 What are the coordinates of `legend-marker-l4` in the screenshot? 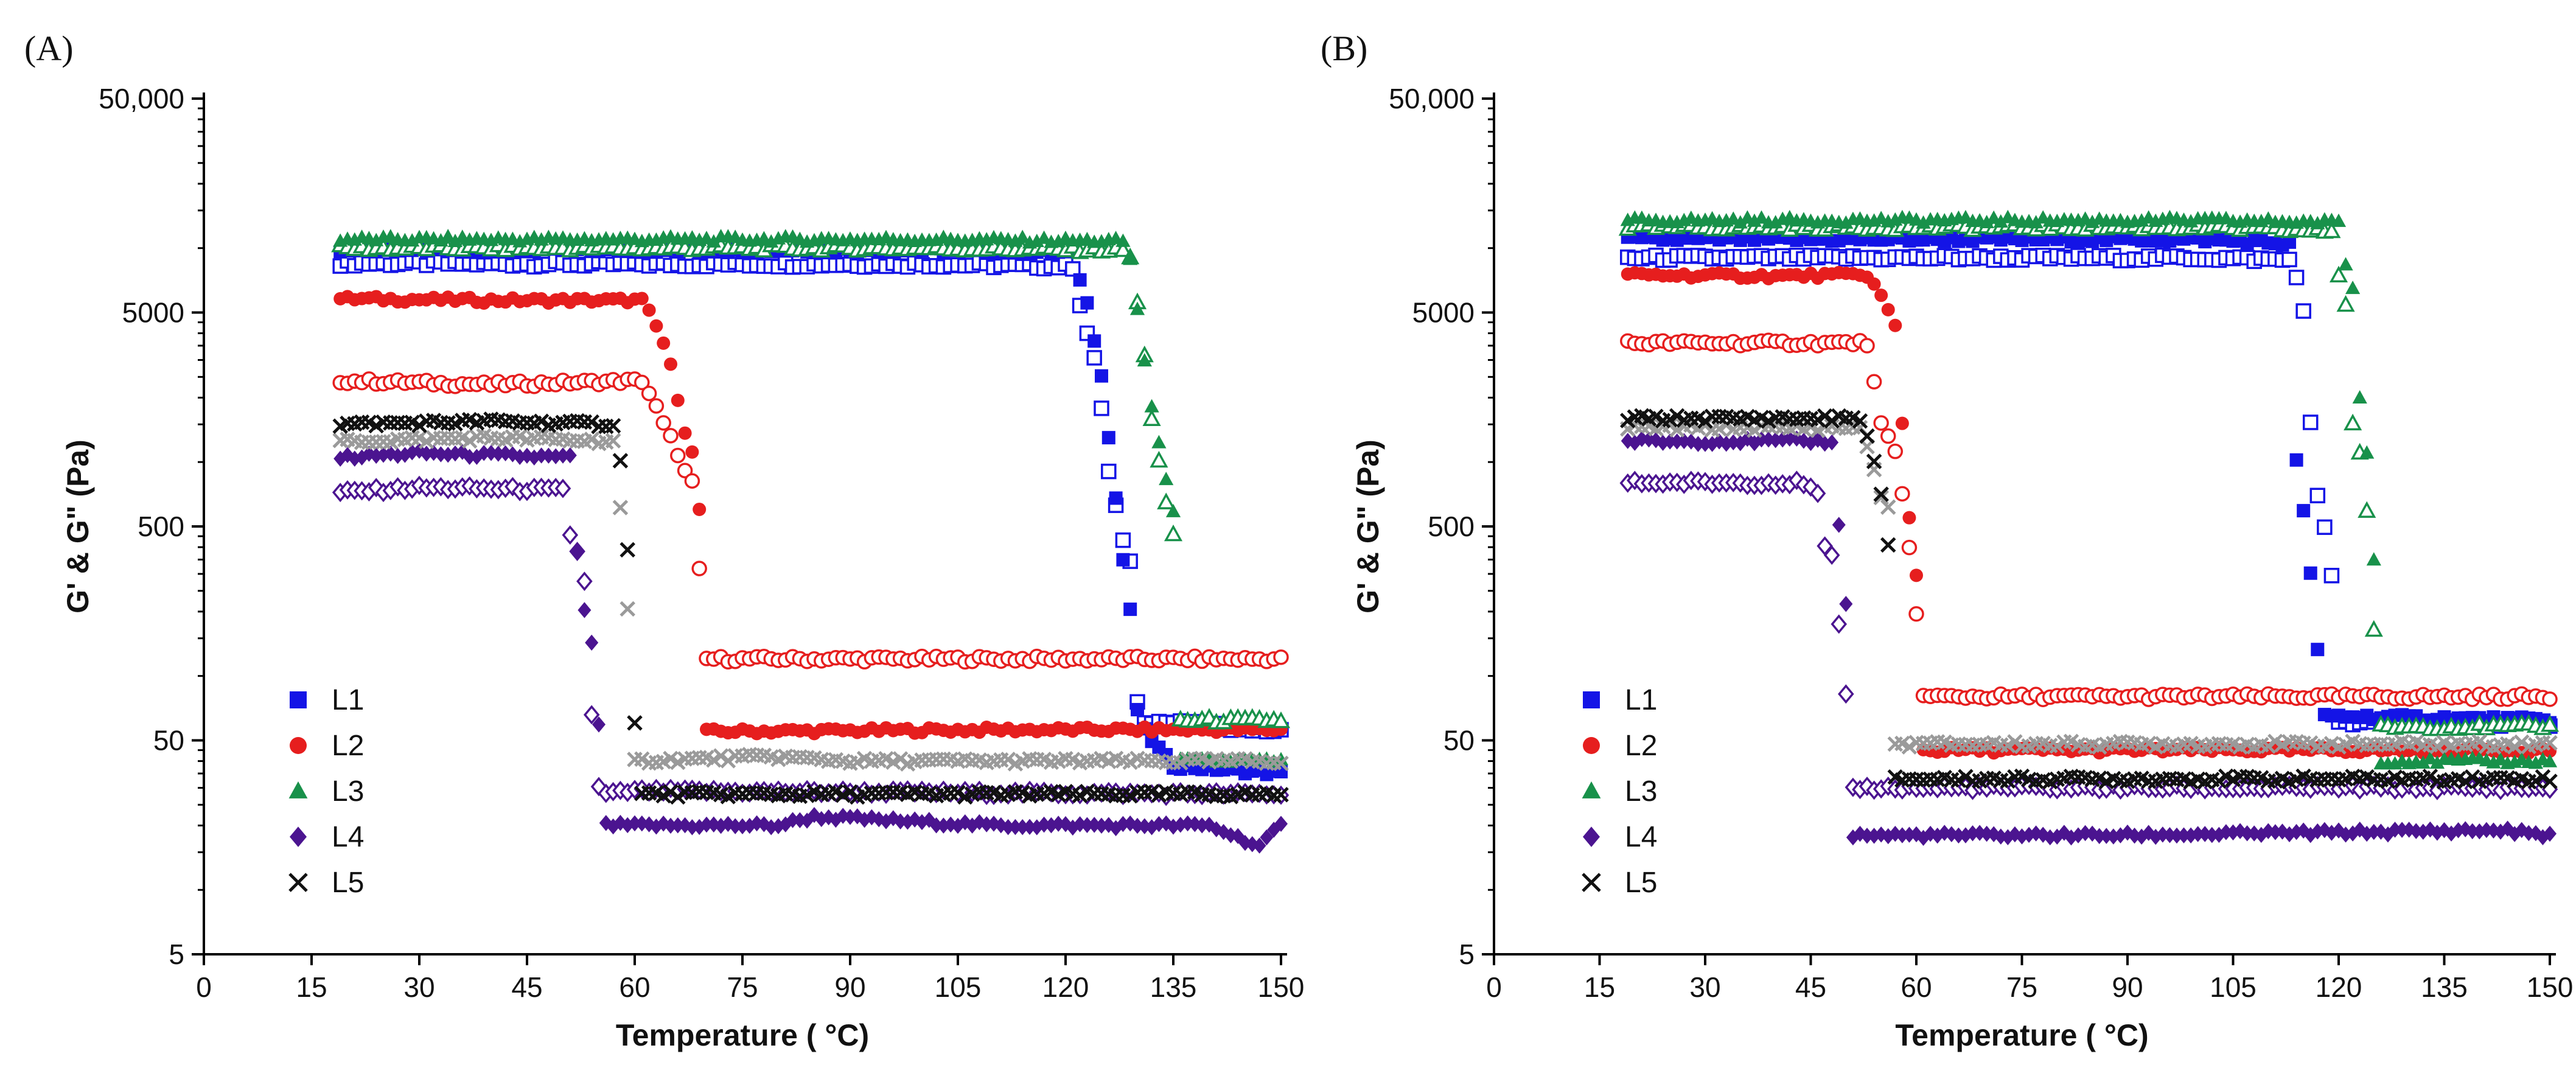 It's located at (298, 836).